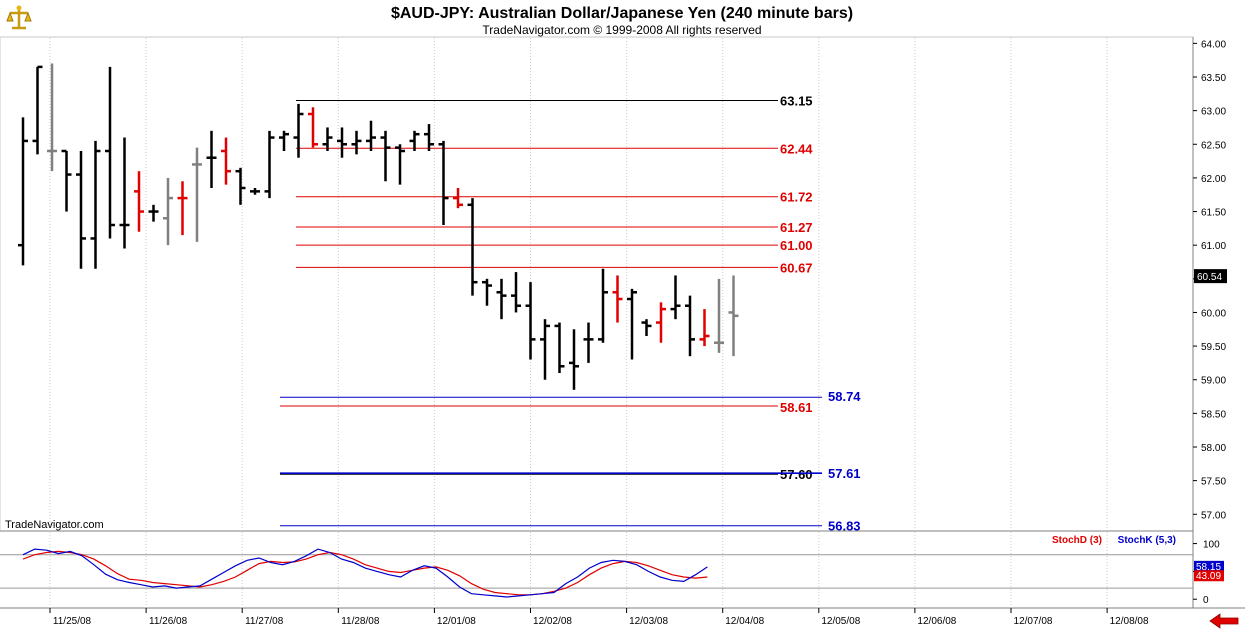  What do you see at coordinates (1213, 381) in the screenshot?
I see `y-tick-label: 59.00` at bounding box center [1213, 381].